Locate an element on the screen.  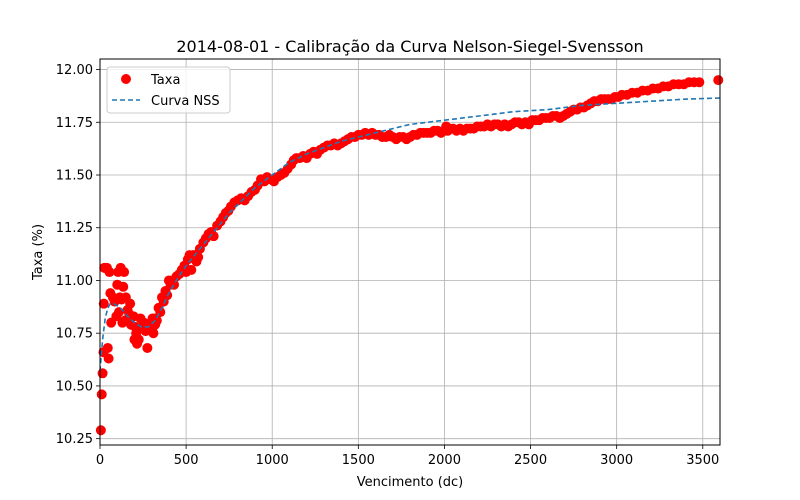
y-tick-label: 11.00 is located at coordinates (74, 281).